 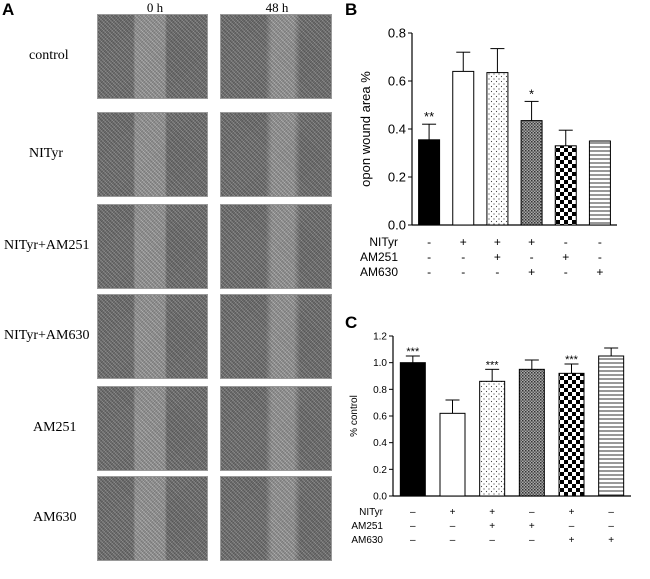 I want to click on panel-letter-c: C, so click(x=351, y=322).